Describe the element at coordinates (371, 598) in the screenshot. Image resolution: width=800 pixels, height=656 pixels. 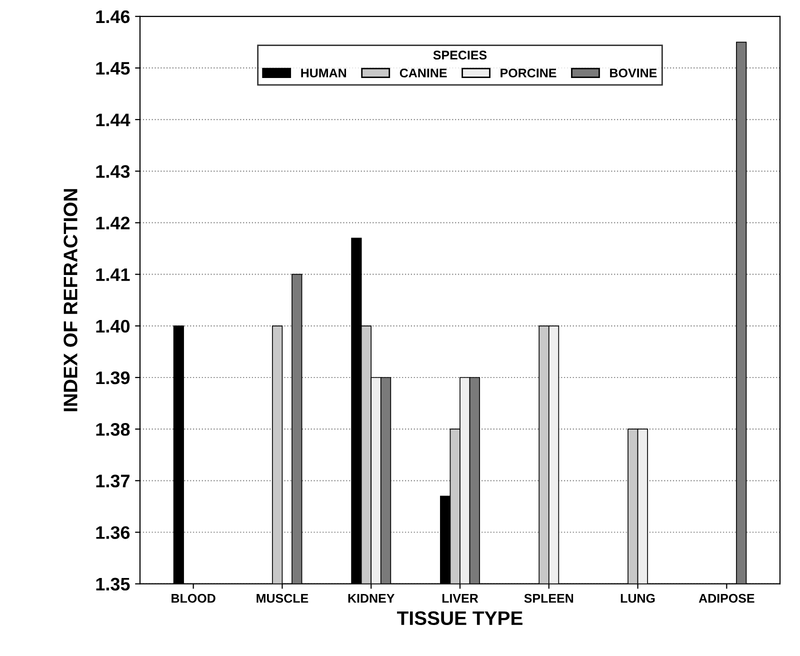
I see `x-tick-label: KIDNEY` at that location.